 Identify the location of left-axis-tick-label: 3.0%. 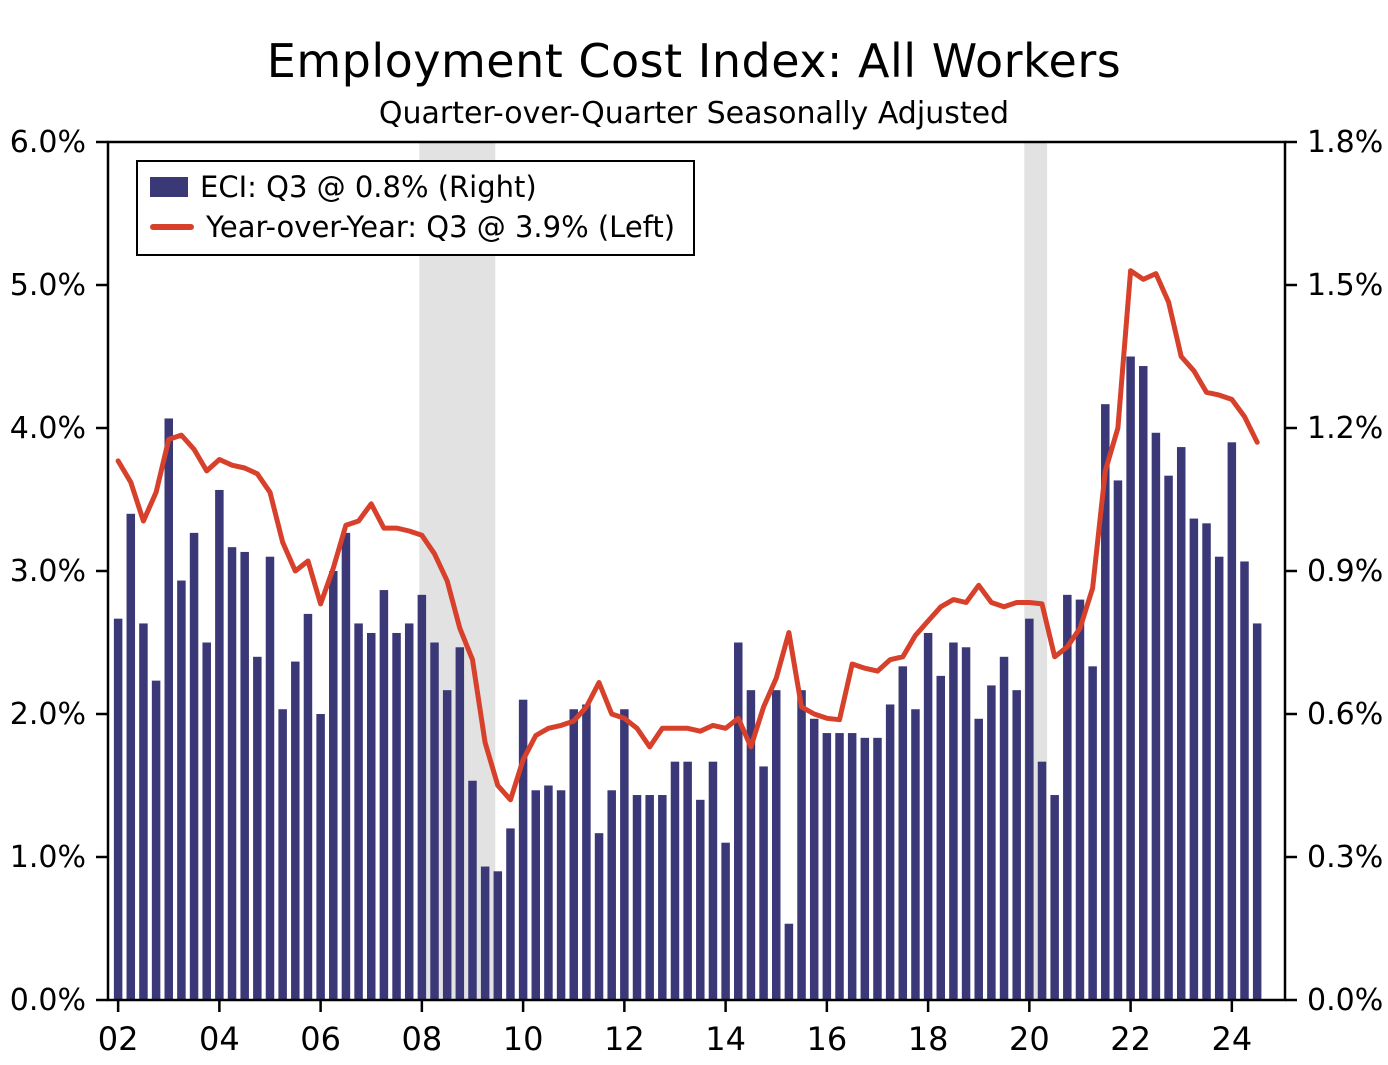
(48, 571).